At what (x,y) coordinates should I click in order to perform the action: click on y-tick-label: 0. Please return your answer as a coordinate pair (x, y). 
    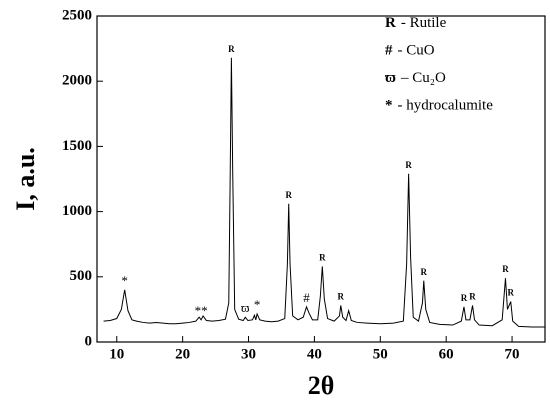
    Looking at the image, I should click on (89, 341).